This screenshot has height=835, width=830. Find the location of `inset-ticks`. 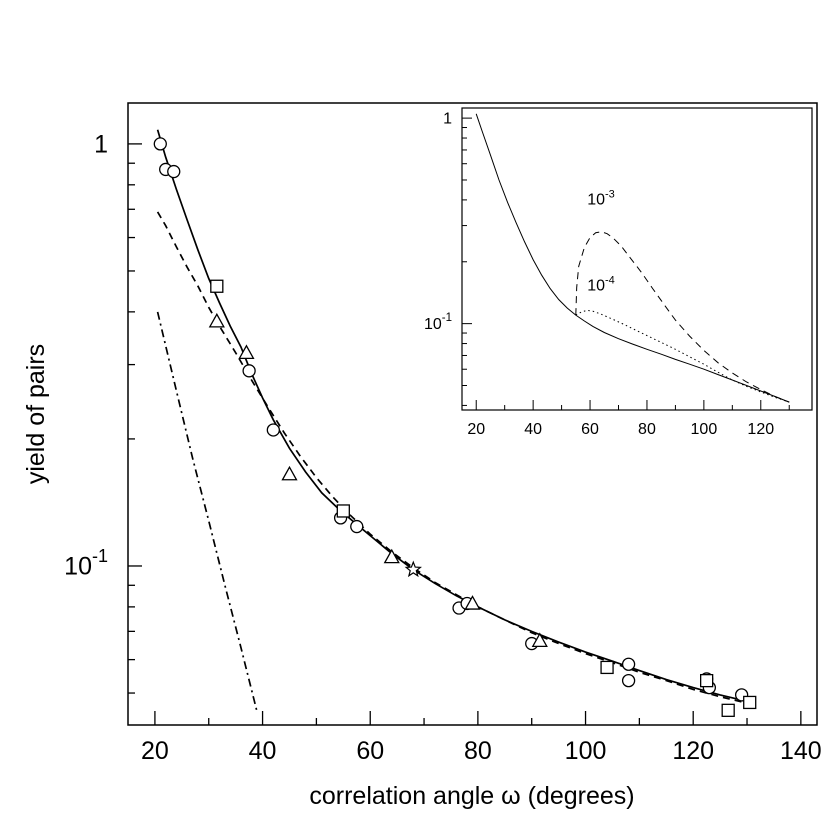

inset-ticks is located at coordinates (626, 263).